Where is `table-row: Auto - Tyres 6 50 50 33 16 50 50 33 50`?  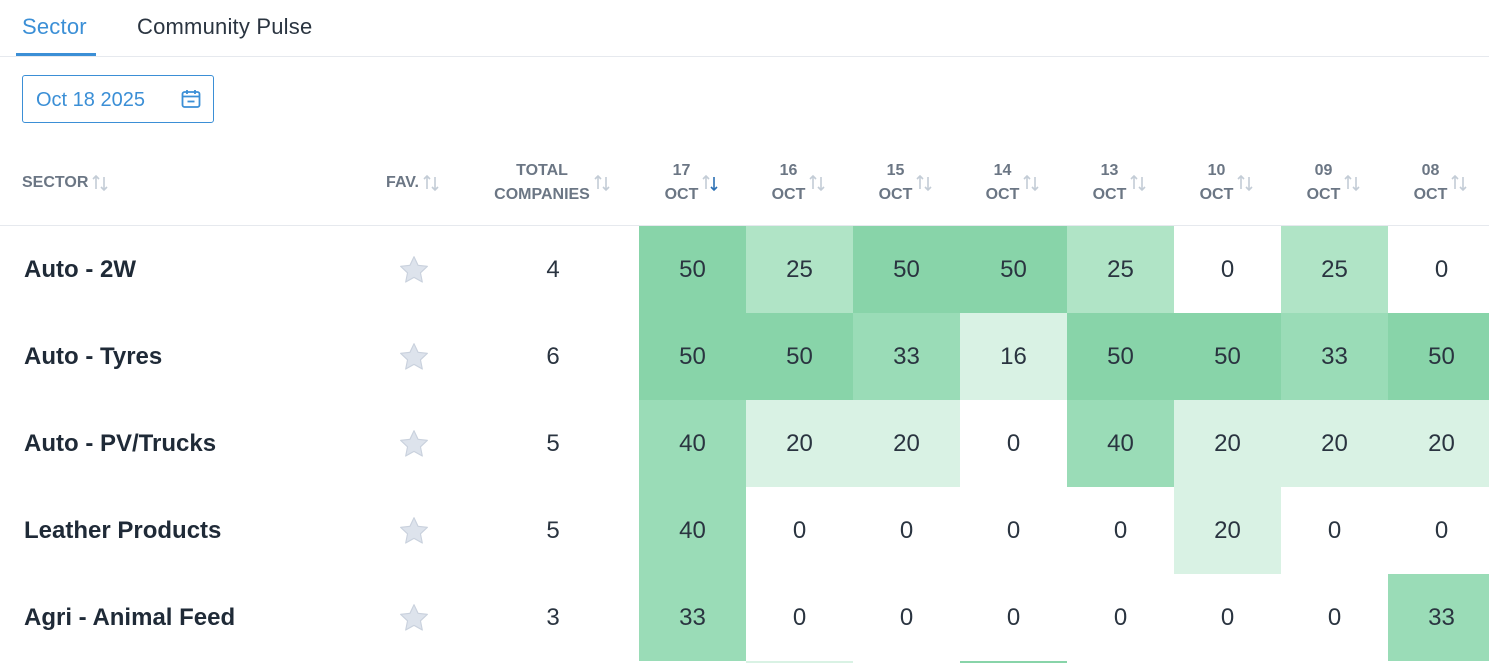
table-row: Auto - Tyres 6 50 50 33 16 50 50 33 50 is located at coordinates (744, 356).